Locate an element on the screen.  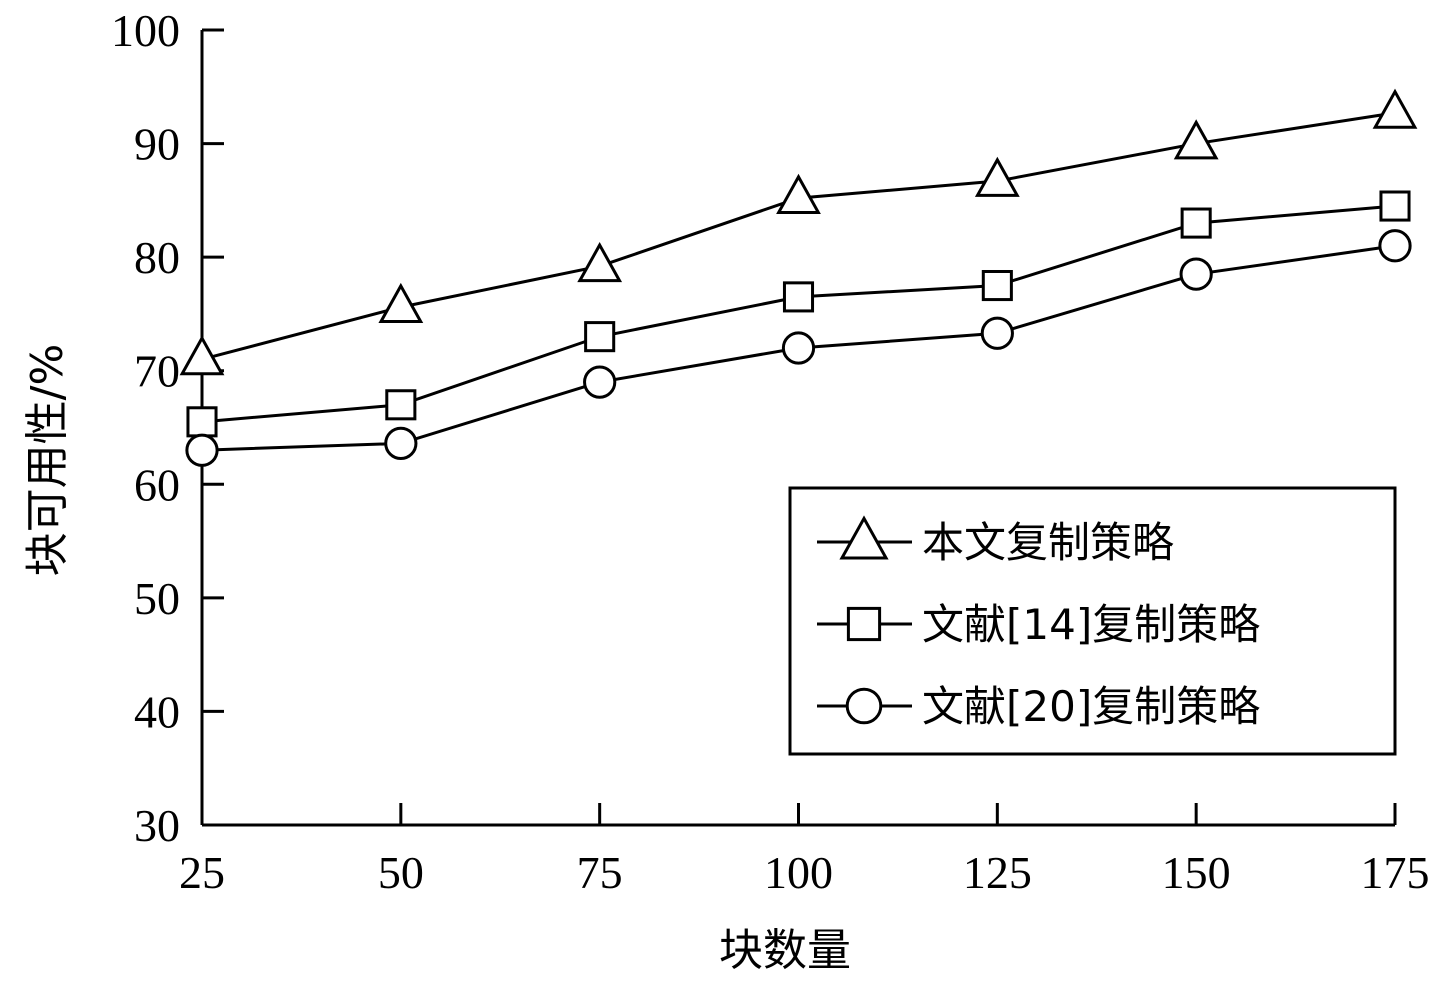
y-tick-label: 60 is located at coordinates (157, 484).